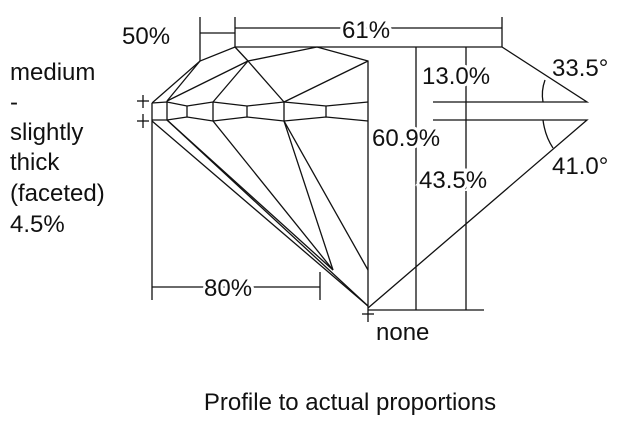 This screenshot has width=640, height=430. What do you see at coordinates (35, 162) in the screenshot?
I see `girdle-label-line: thick` at bounding box center [35, 162].